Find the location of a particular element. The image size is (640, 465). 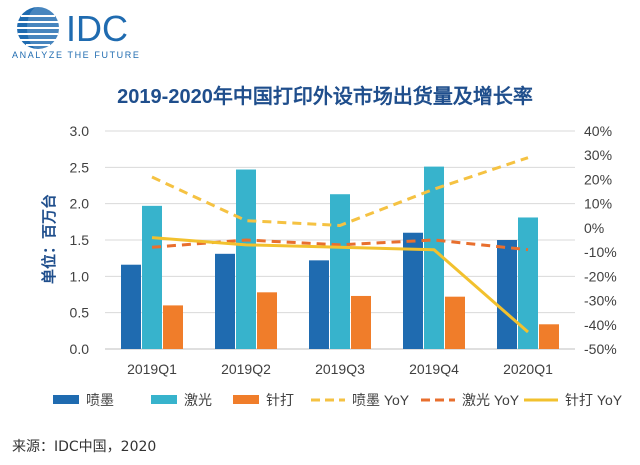

globe-icon is located at coordinates (38, 28).